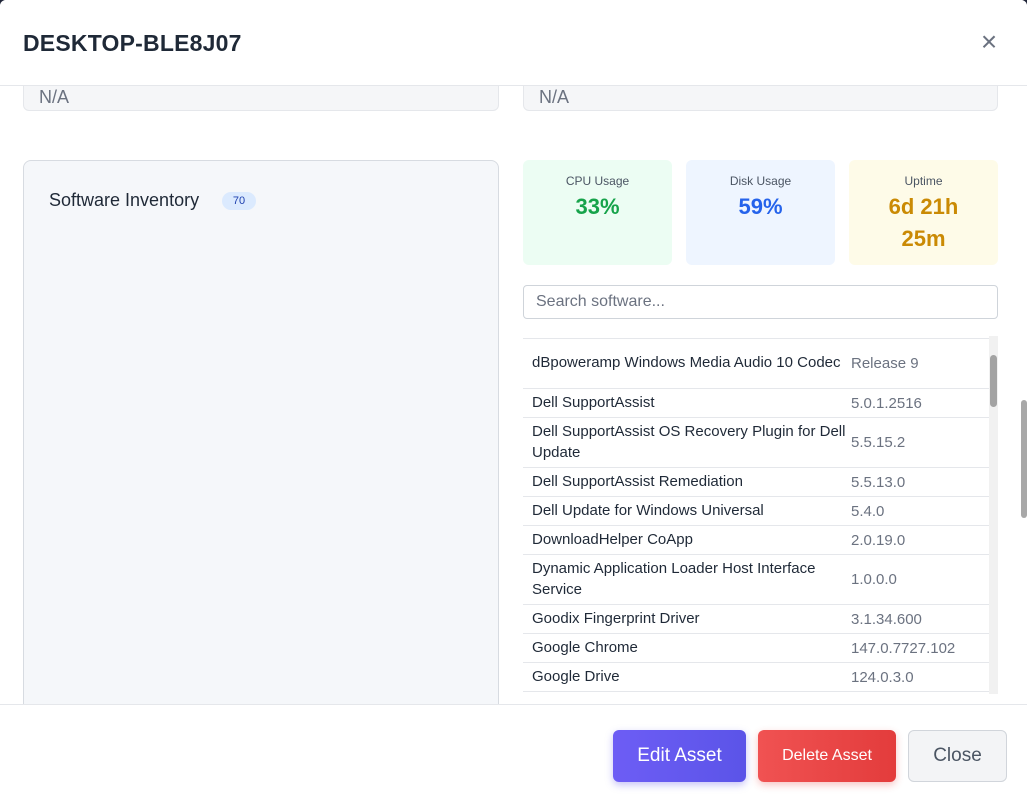 This screenshot has width=1027, height=800. I want to click on software-name: Google Chrome, so click(585, 647).